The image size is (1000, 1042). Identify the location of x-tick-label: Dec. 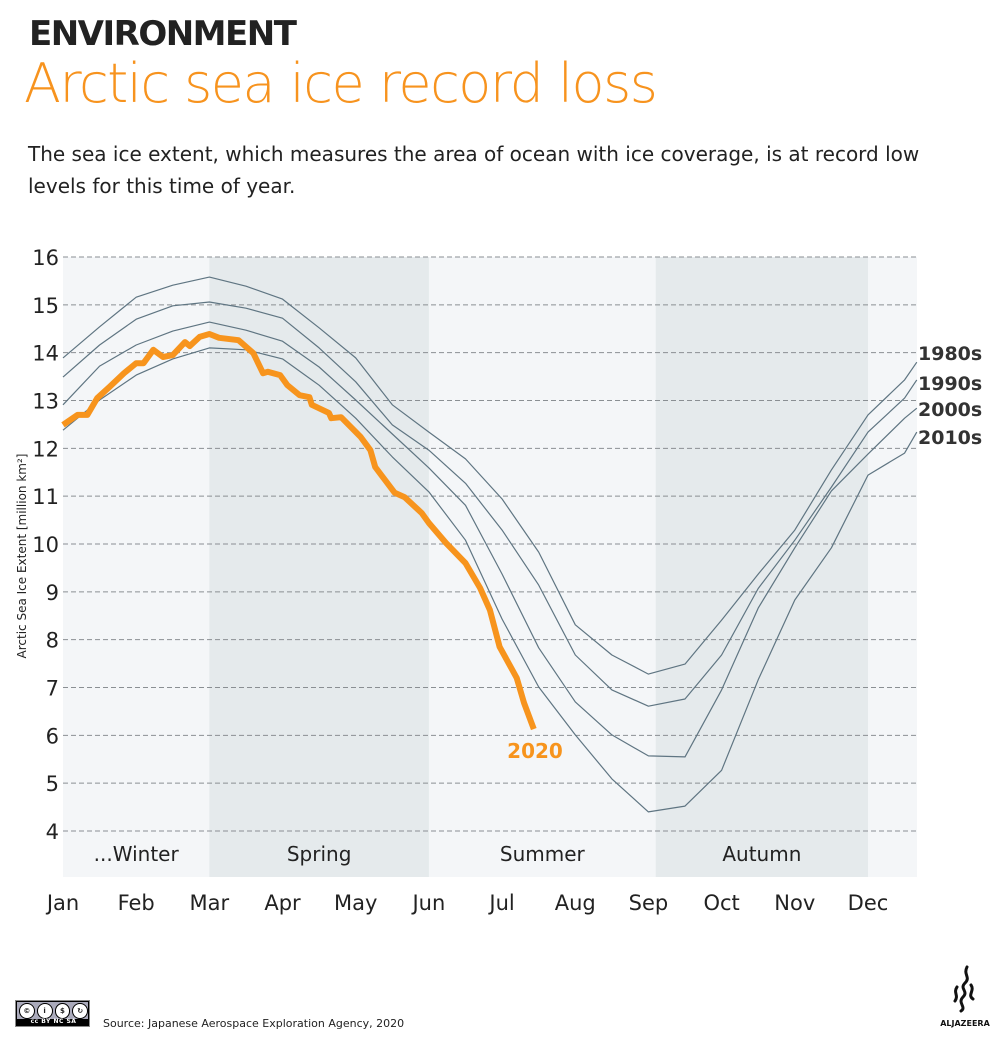
(868, 903).